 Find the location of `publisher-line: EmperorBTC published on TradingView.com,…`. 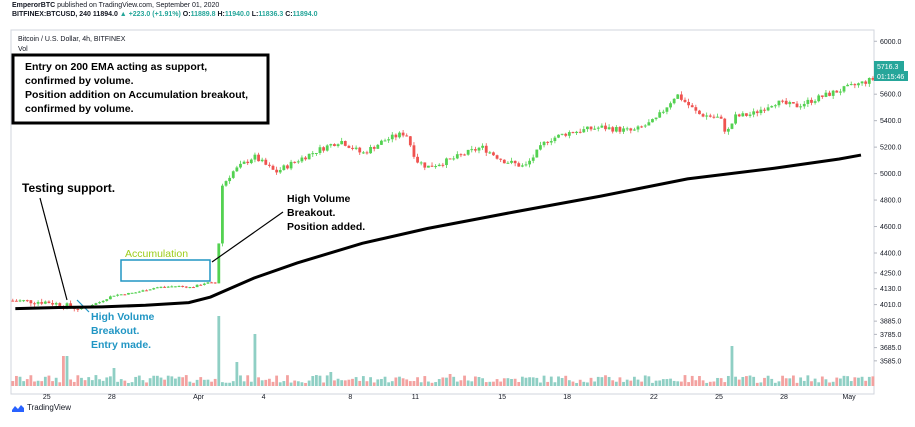

publisher-line: EmperorBTC published on TradingView.com,… is located at coordinates (165, 5).